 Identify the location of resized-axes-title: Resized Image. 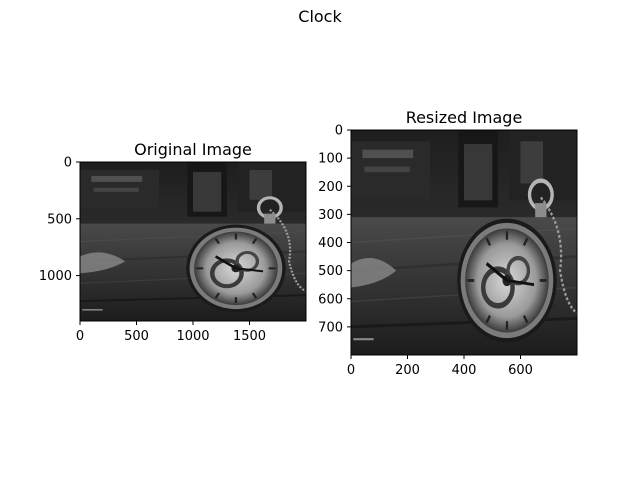
(464, 117).